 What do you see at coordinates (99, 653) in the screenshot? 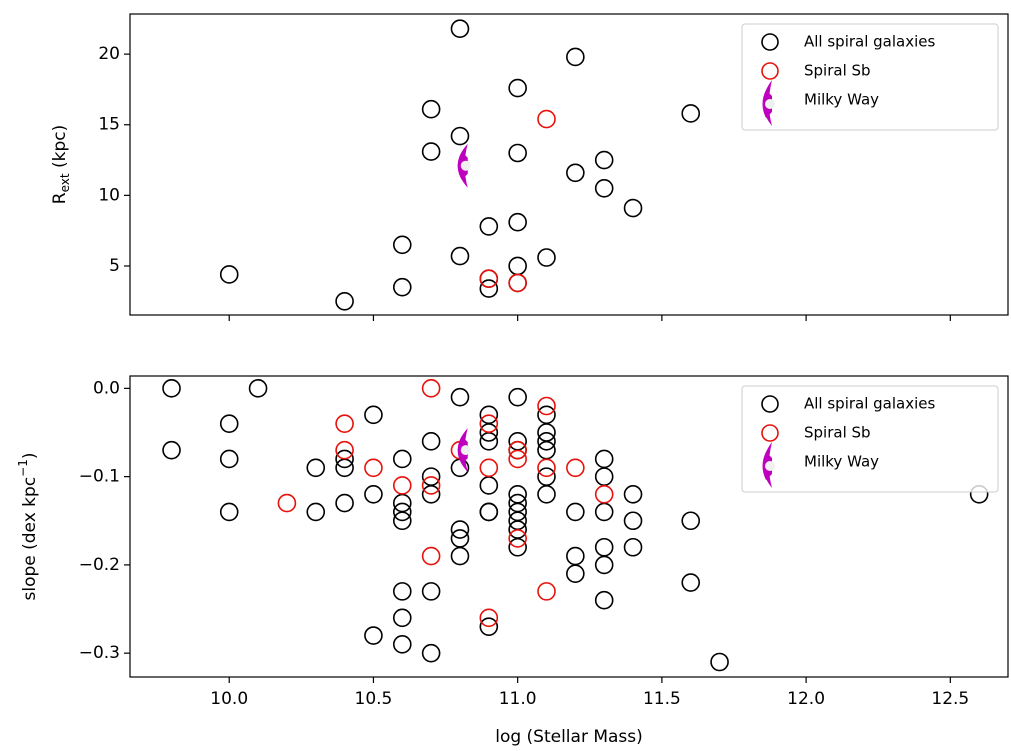
I see `y-tick-label: −0.3` at bounding box center [99, 653].